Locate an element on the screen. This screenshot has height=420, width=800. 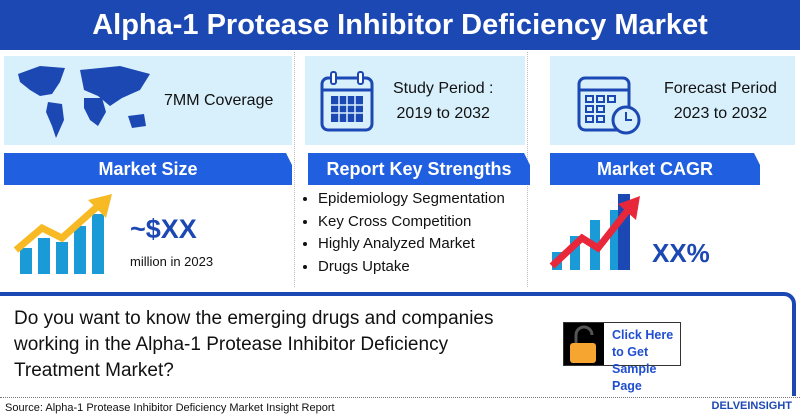
coverage-text: 7MM Coverage is located at coordinates (219, 100).